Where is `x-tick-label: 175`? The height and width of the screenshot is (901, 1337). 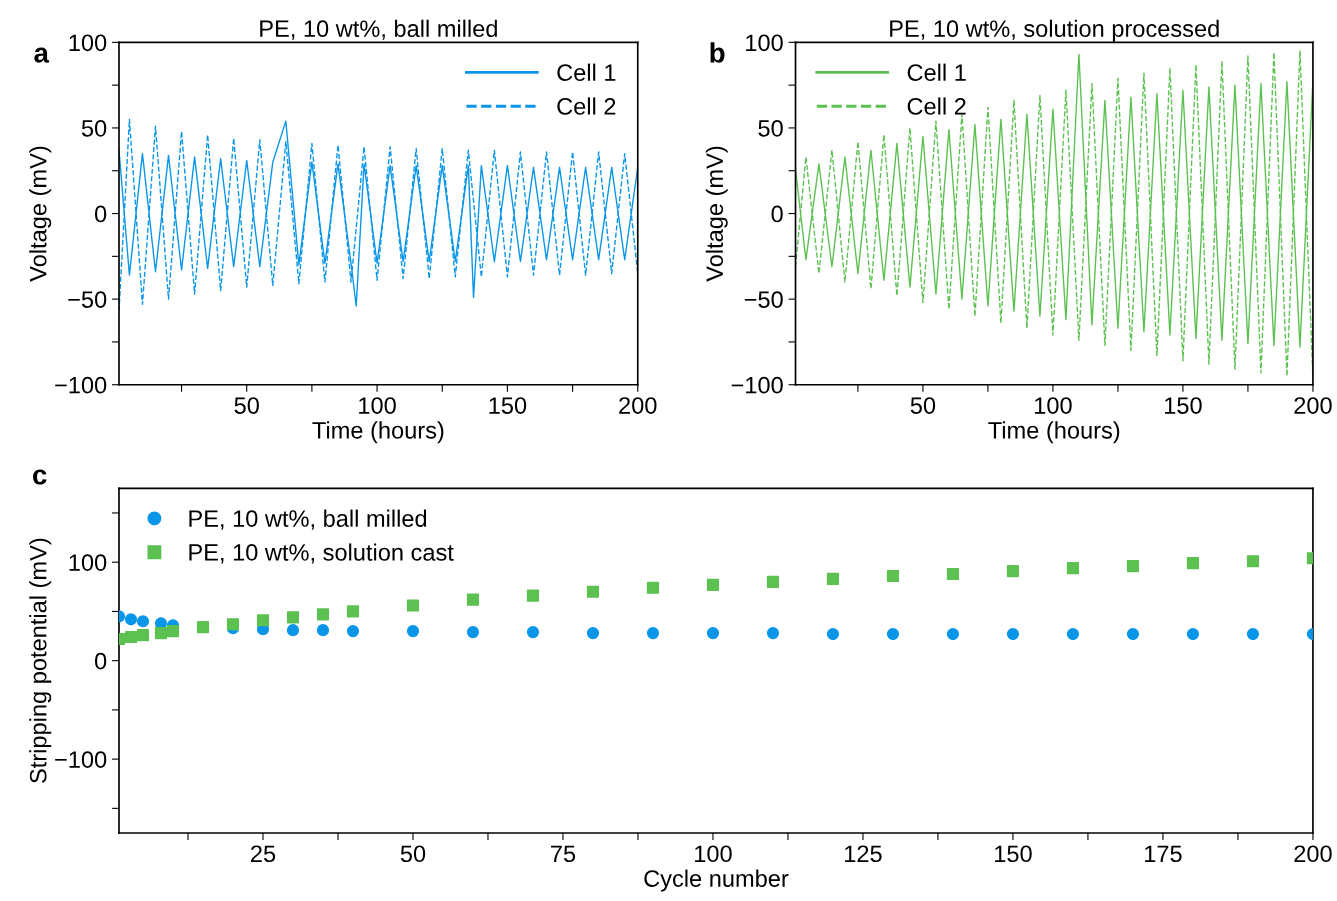 x-tick-label: 175 is located at coordinates (1163, 854).